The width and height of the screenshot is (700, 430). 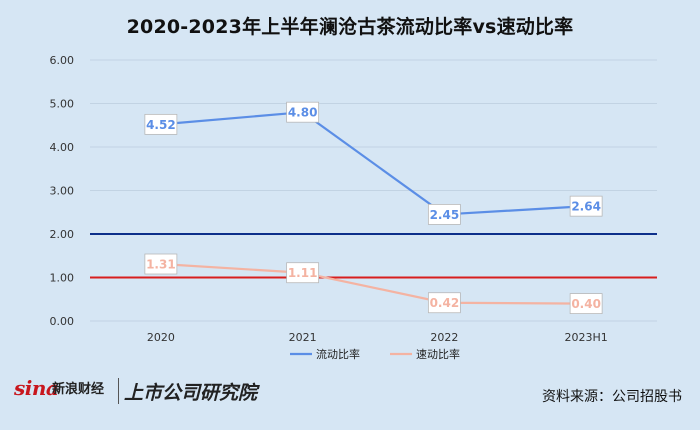 I want to click on legend-label-quick-ratio: 速动比率, so click(x=438, y=354).